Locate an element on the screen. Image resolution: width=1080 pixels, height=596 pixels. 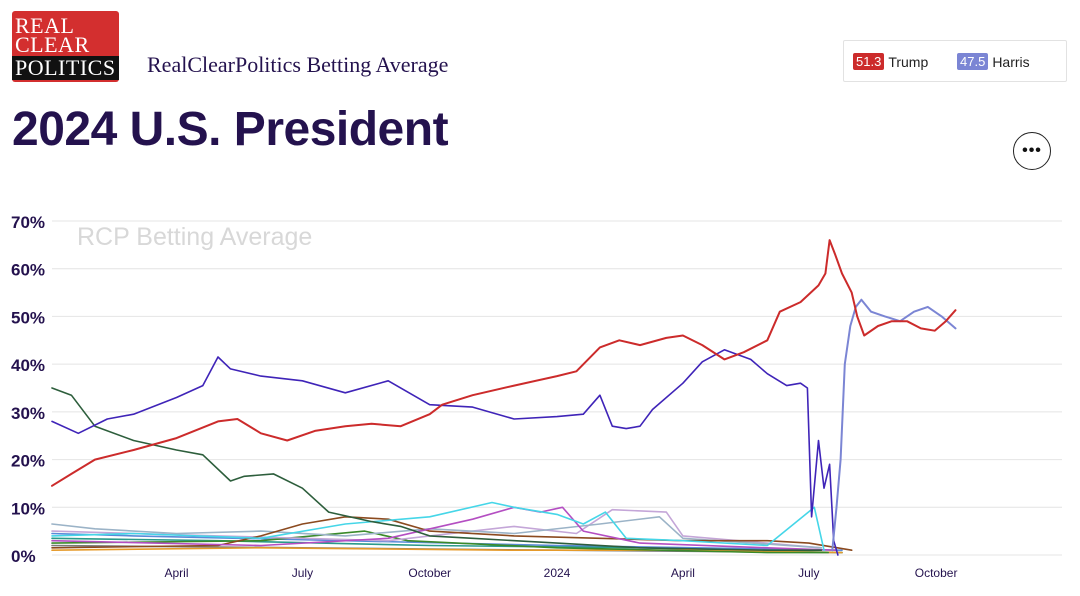
legend-value-harris: 47.5 is located at coordinates (973, 61).